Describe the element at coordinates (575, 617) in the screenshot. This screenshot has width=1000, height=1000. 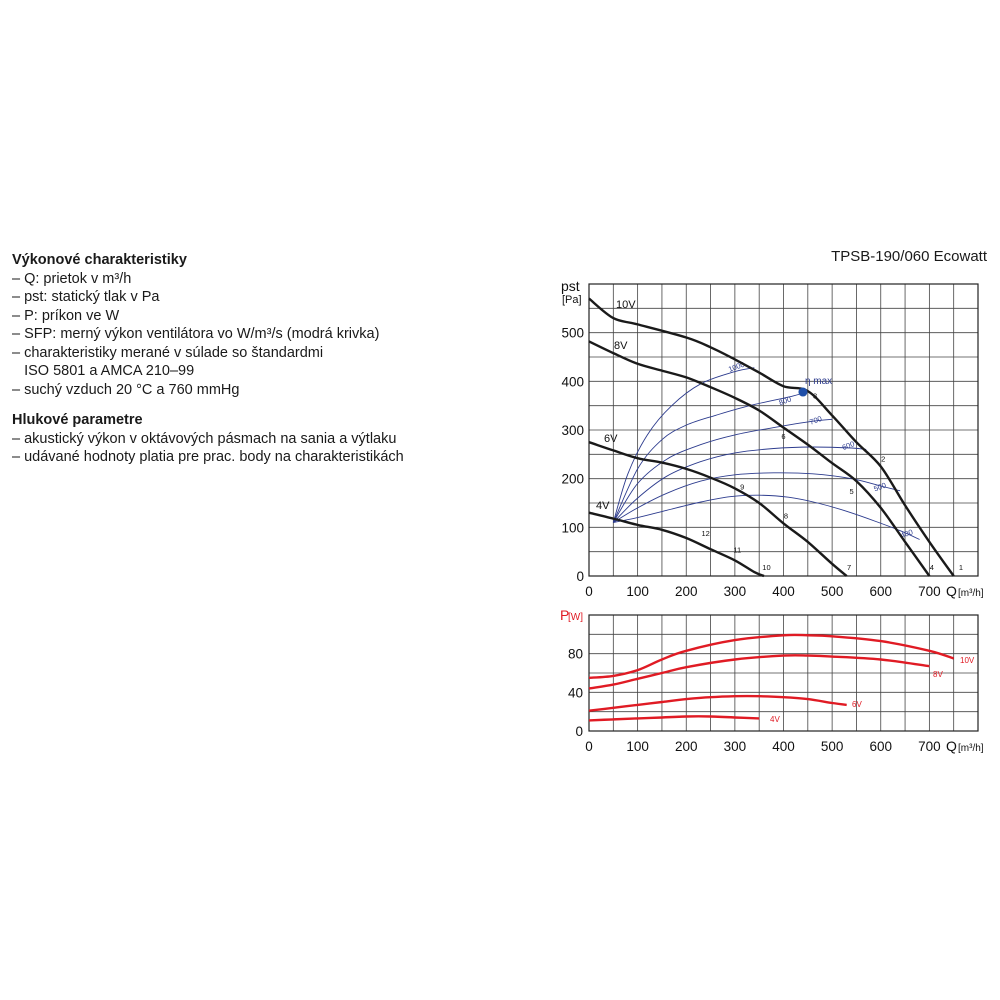
I see `y-axis-unit: [W]` at that location.